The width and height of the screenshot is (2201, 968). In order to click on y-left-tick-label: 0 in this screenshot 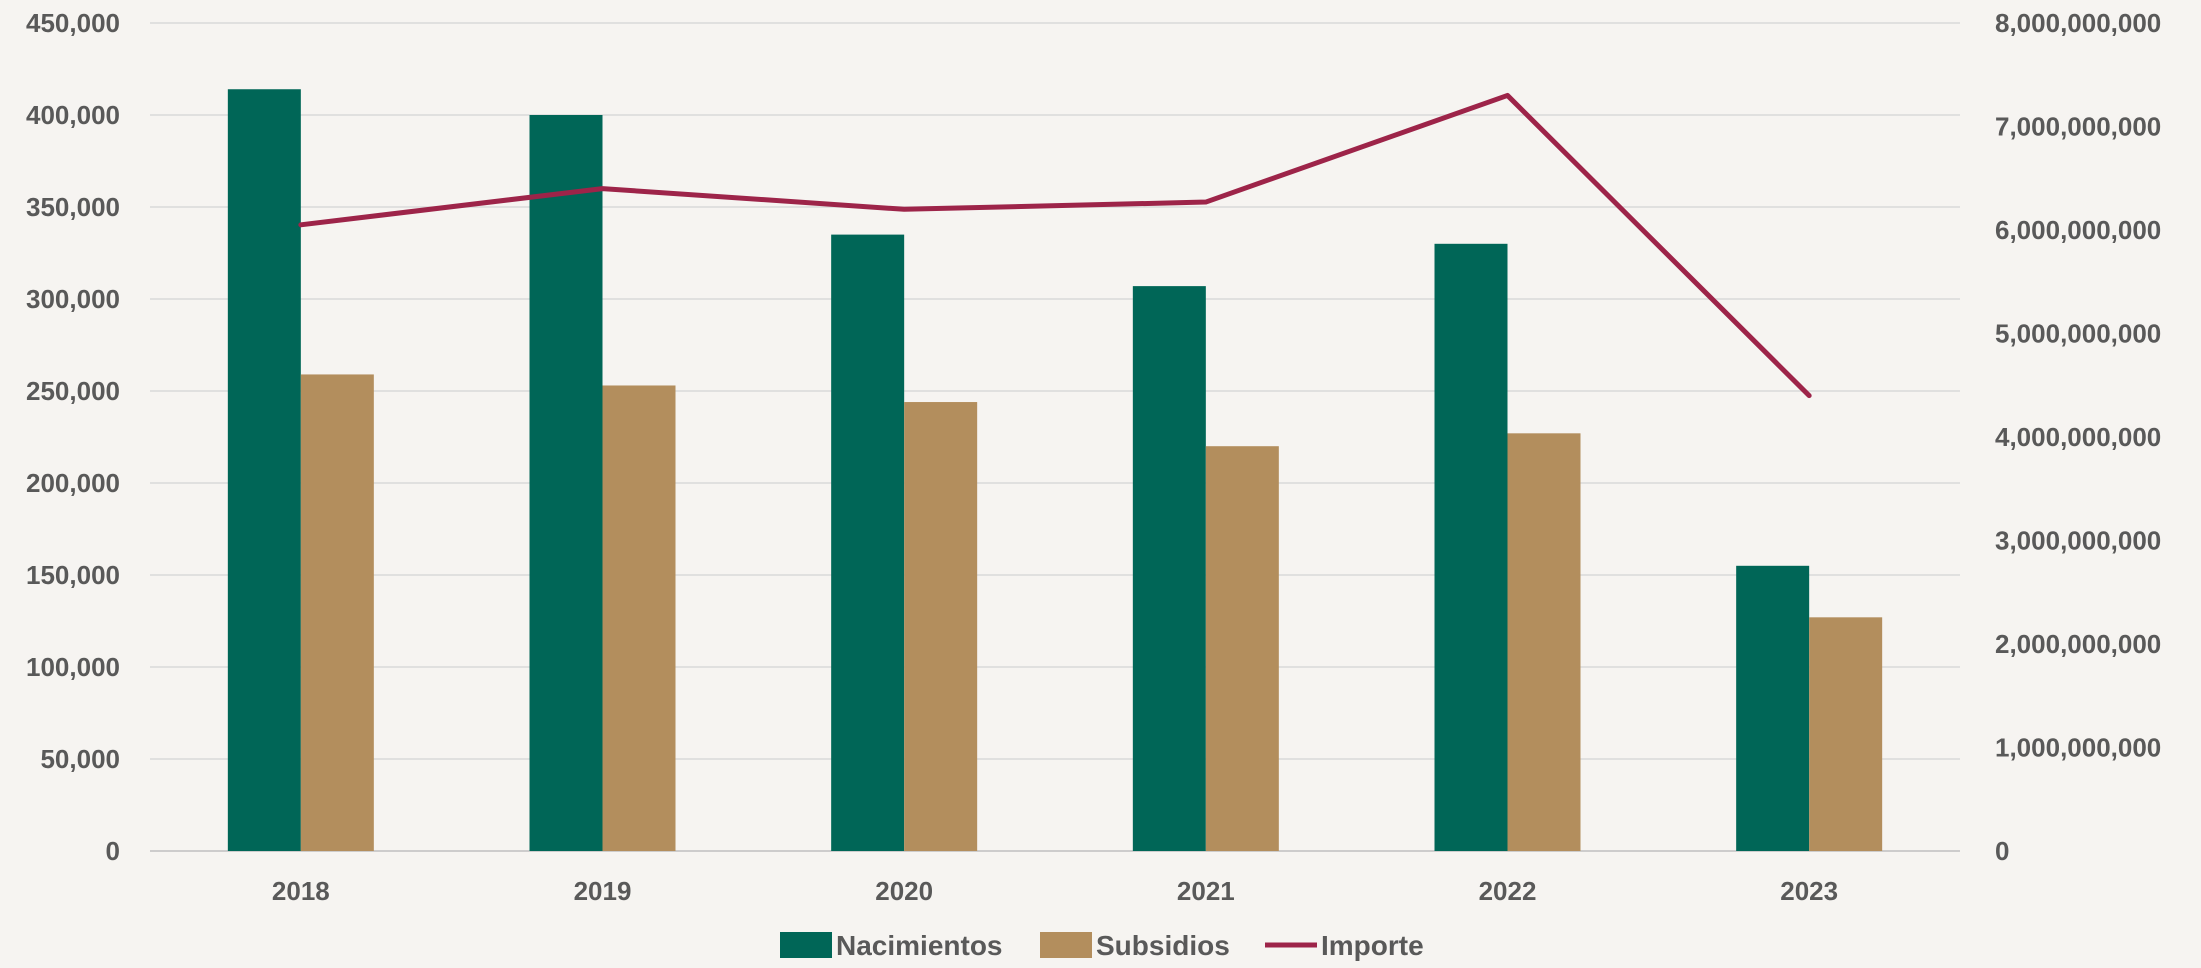, I will do `click(113, 851)`.